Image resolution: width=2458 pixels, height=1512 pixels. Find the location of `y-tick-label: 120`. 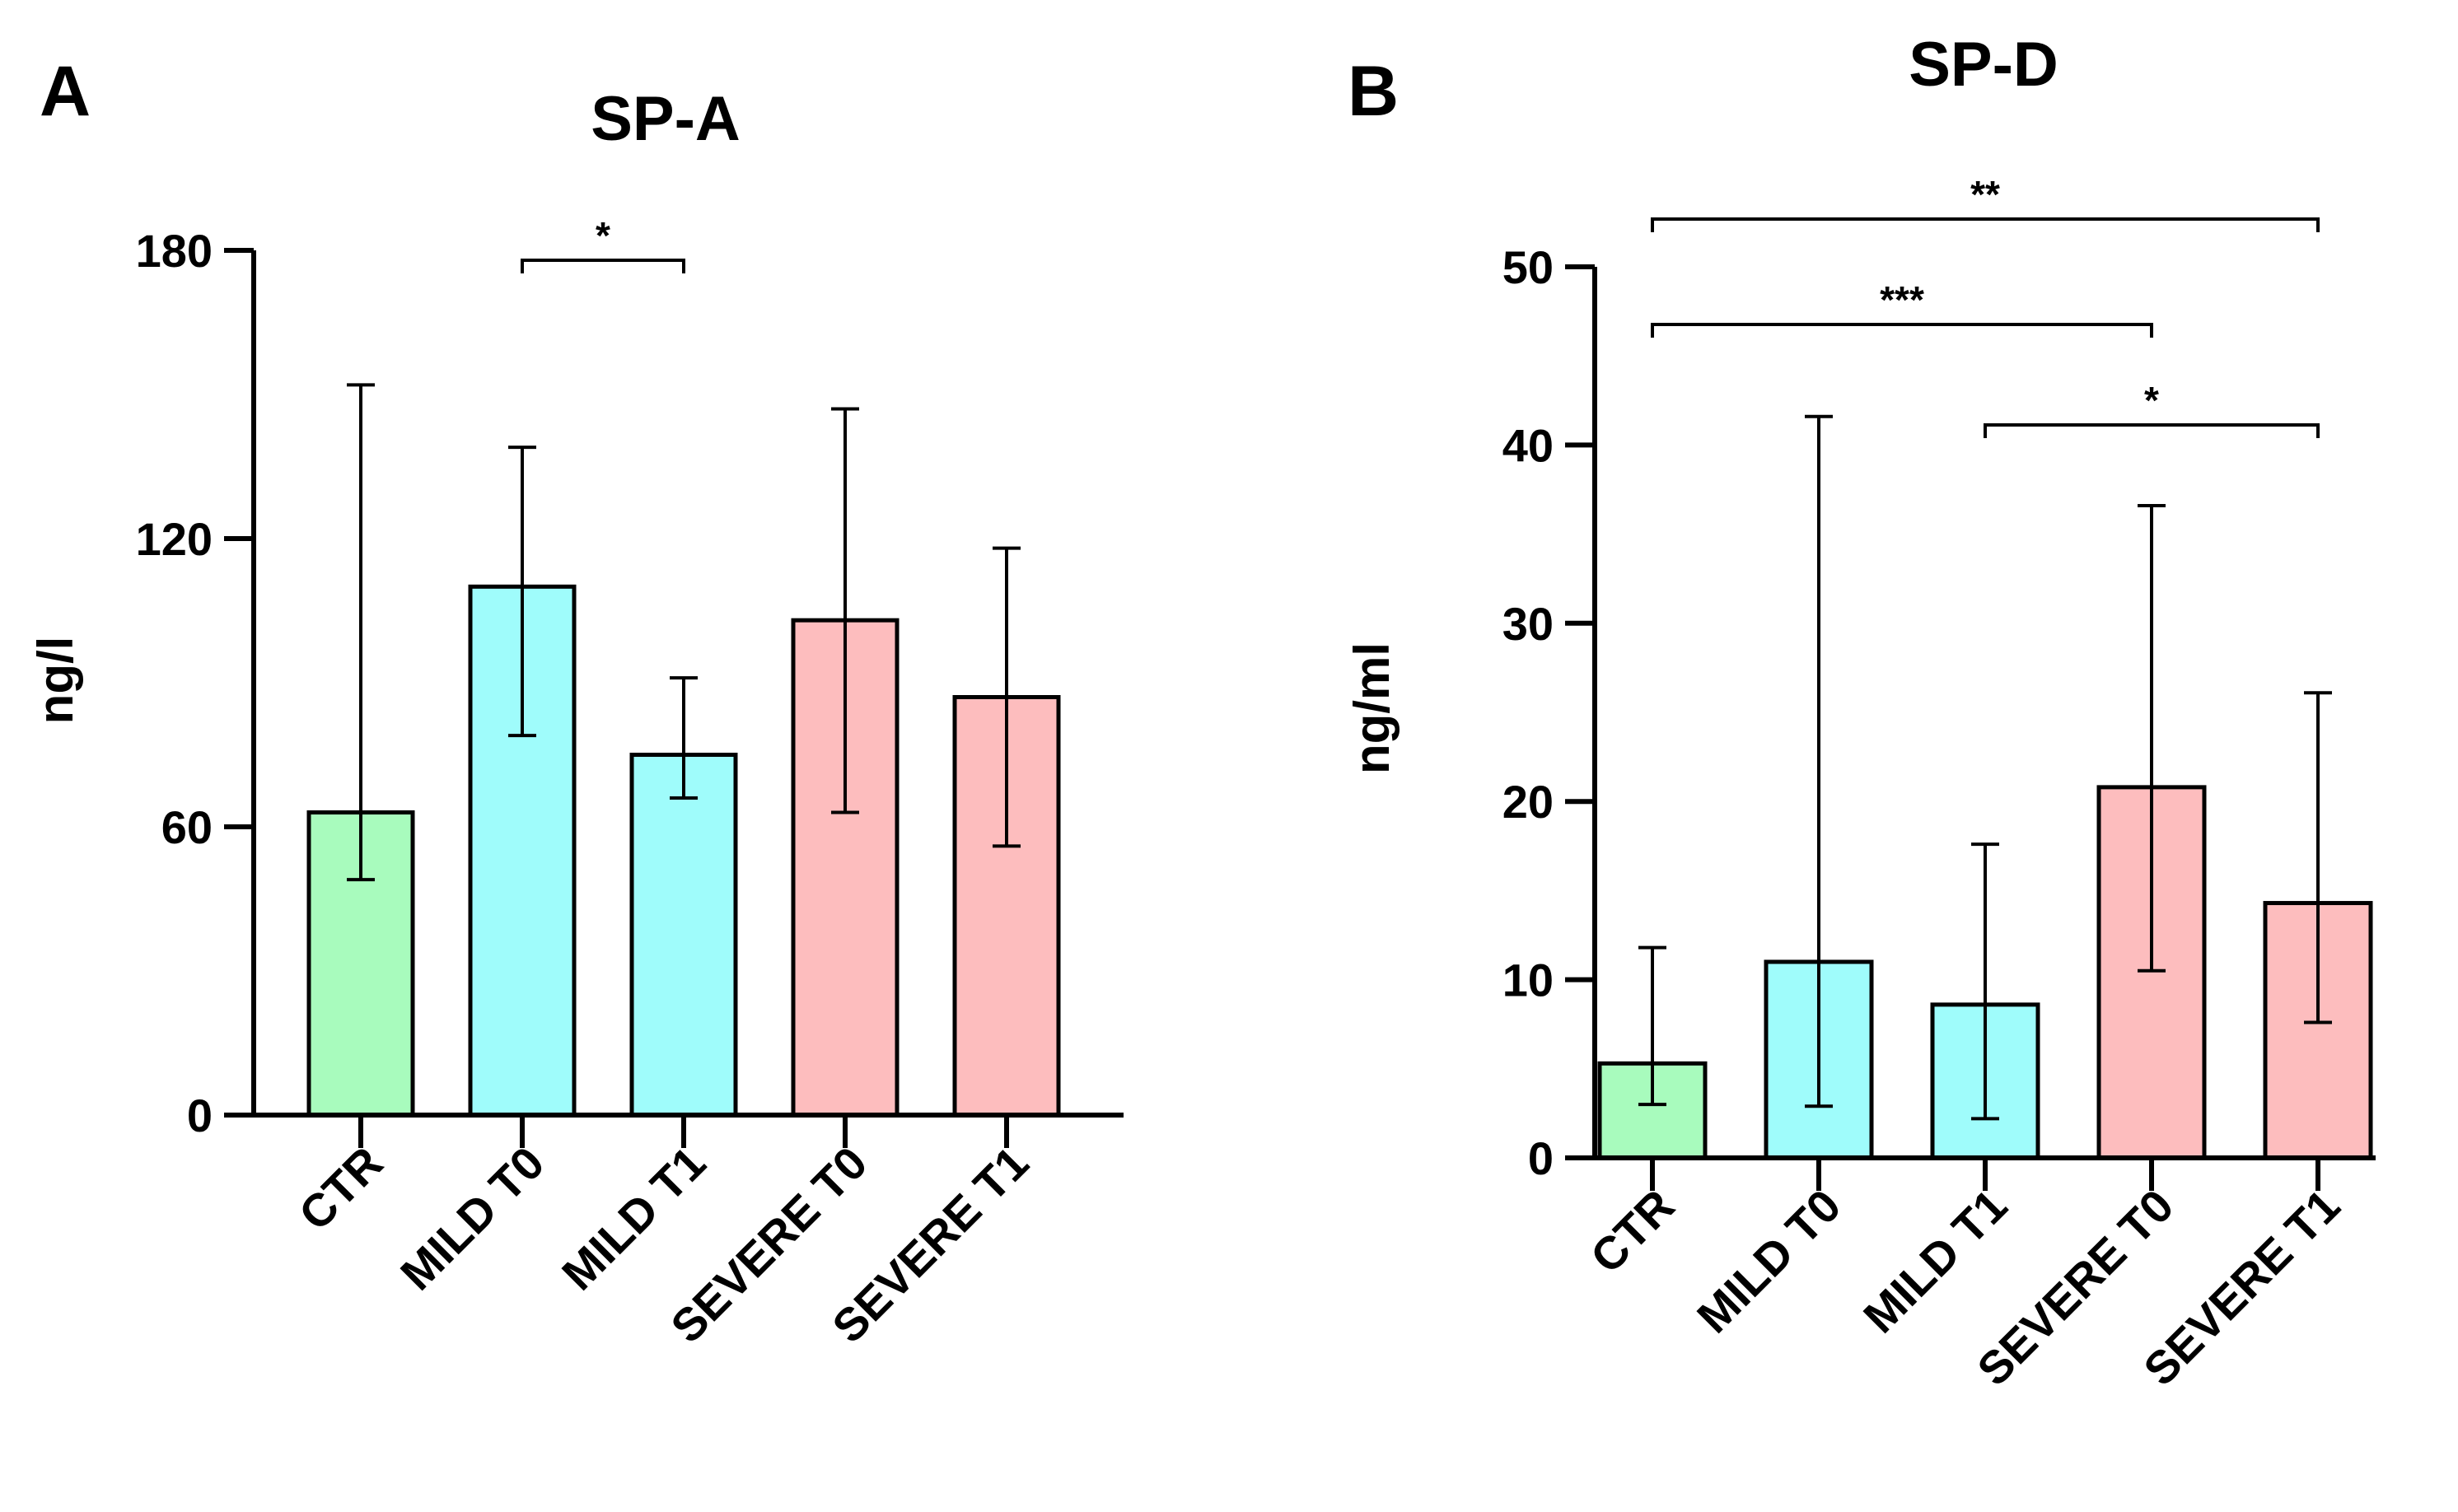

y-tick-label: 120 is located at coordinates (174, 539).